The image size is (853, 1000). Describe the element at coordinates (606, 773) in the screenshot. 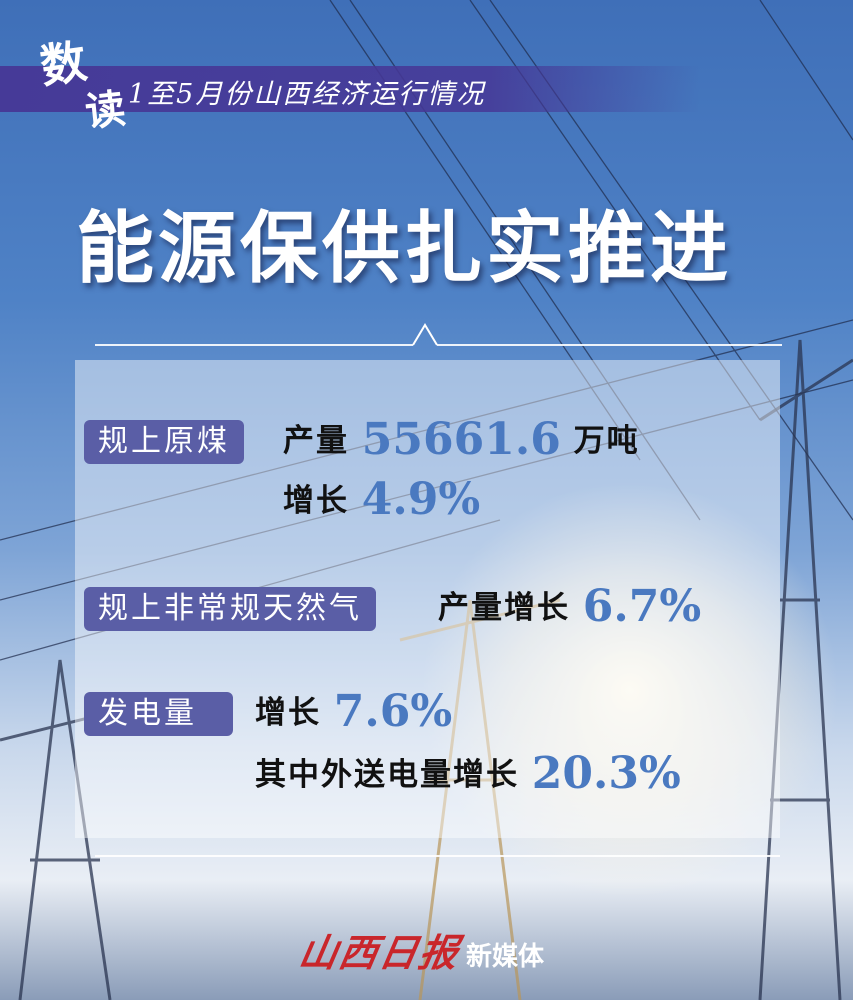

I see `power-export-value: 20.3%` at that location.